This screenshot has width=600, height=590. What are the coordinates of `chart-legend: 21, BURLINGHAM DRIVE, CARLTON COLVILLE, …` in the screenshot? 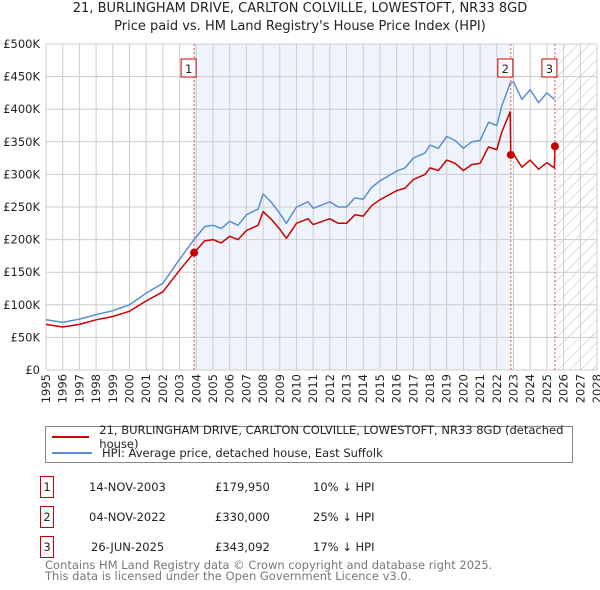 It's located at (309, 443).